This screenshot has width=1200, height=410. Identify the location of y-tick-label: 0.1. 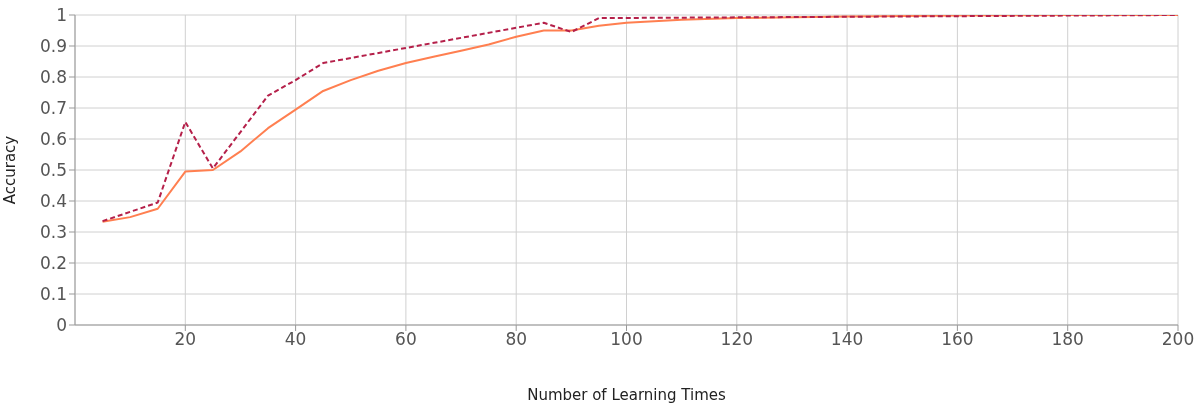
(53, 294).